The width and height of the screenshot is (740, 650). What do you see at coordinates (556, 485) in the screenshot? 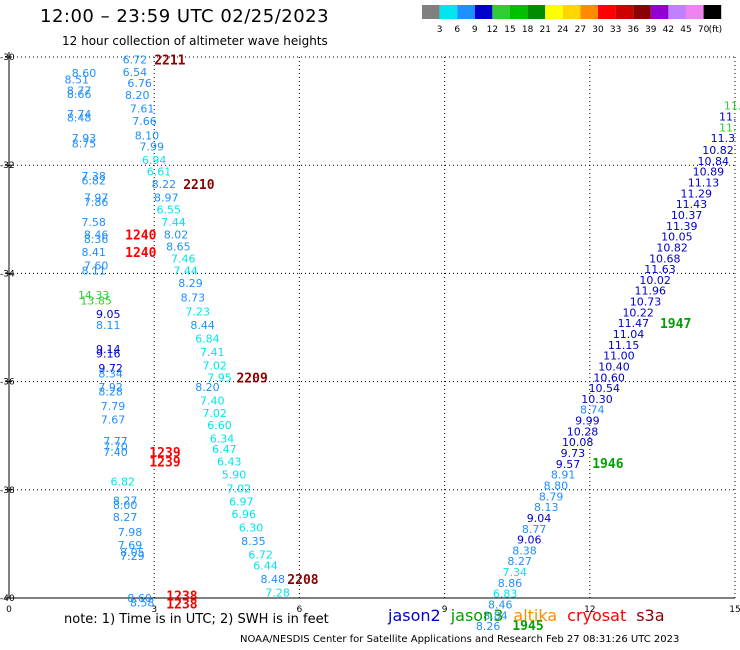
I see `wave-height-point: 8.80` at bounding box center [556, 485].